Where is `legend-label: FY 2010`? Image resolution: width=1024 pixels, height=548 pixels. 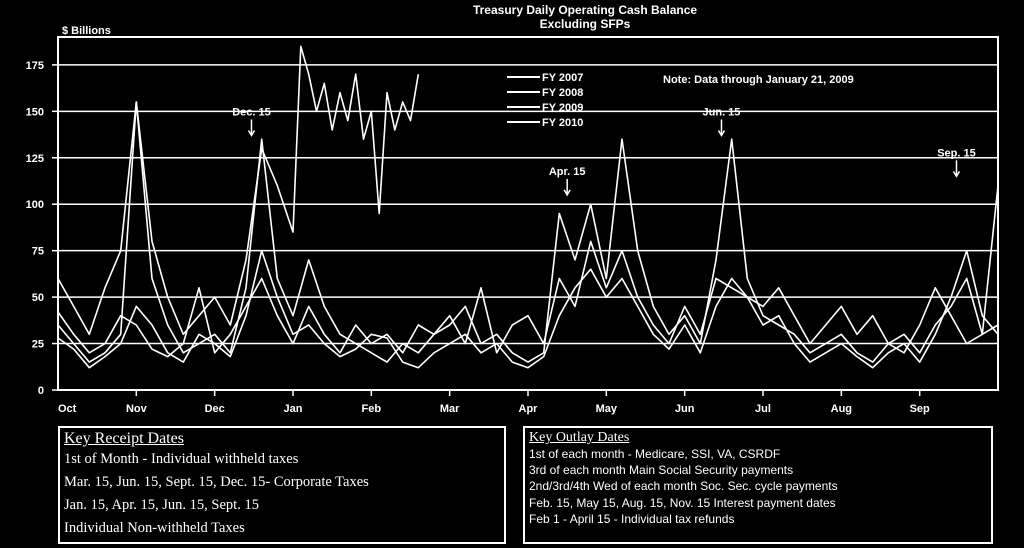
legend-label: FY 2010 is located at coordinates (562, 123).